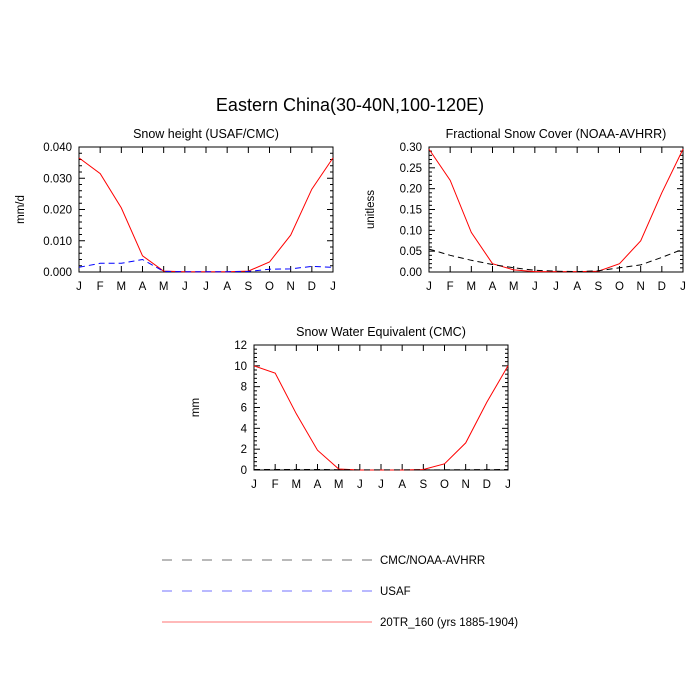  I want to click on panel-title: Snow Water Equivalent (CMC), so click(381, 332).